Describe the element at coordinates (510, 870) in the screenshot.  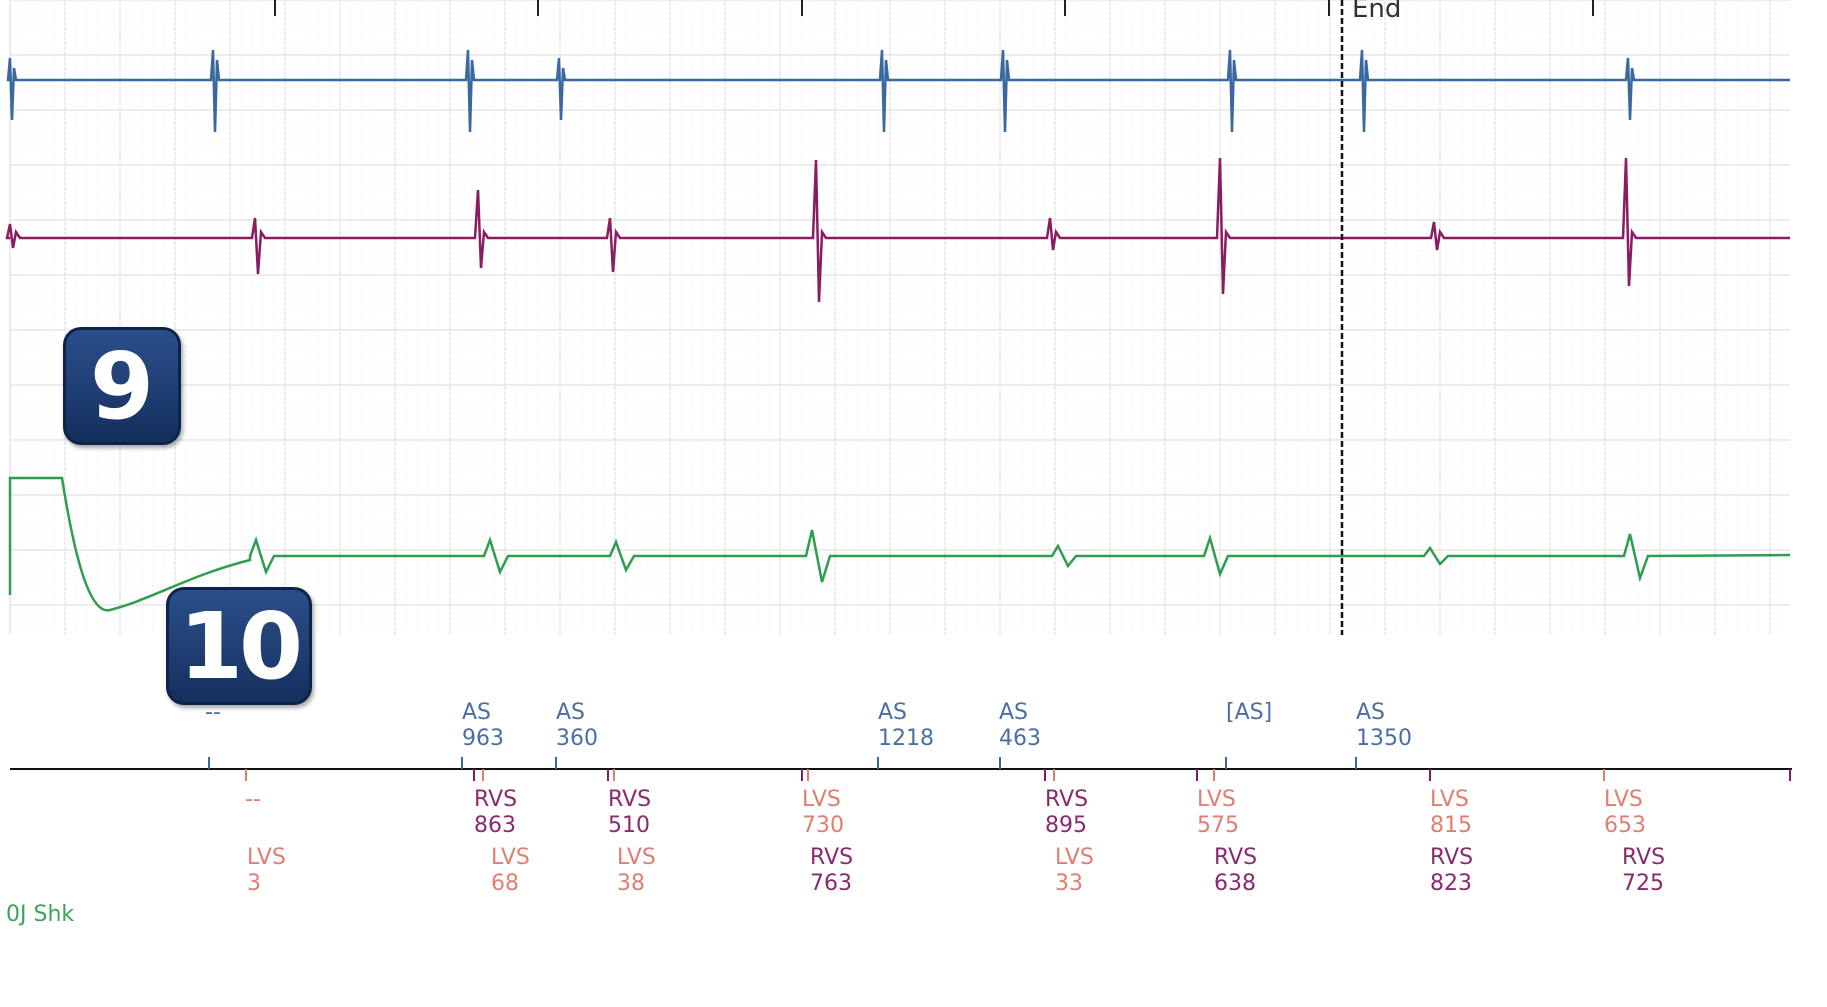
I see `ventricular-marker: LVS 68` at that location.